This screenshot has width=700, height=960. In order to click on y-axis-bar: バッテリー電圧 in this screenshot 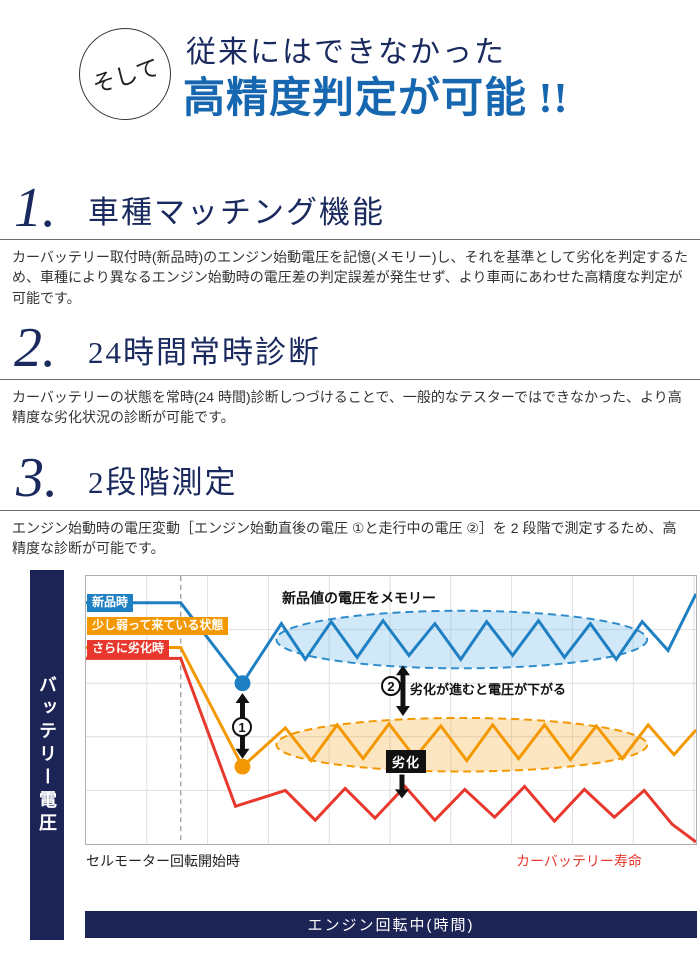, I will do `click(47, 755)`.